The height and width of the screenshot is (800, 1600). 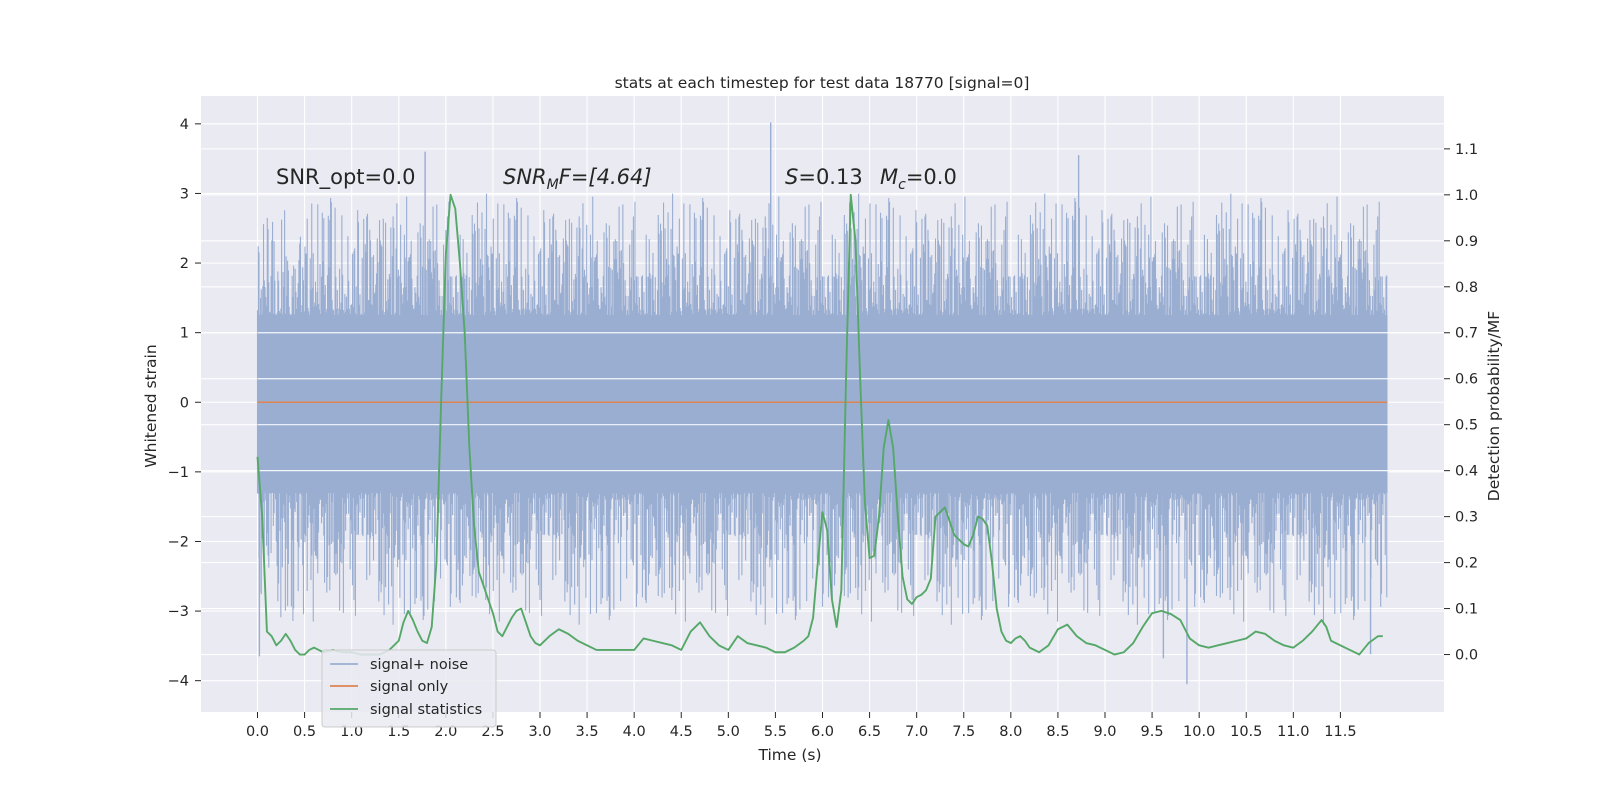 I want to click on annotation-s: S=0.13, so click(x=824, y=177).